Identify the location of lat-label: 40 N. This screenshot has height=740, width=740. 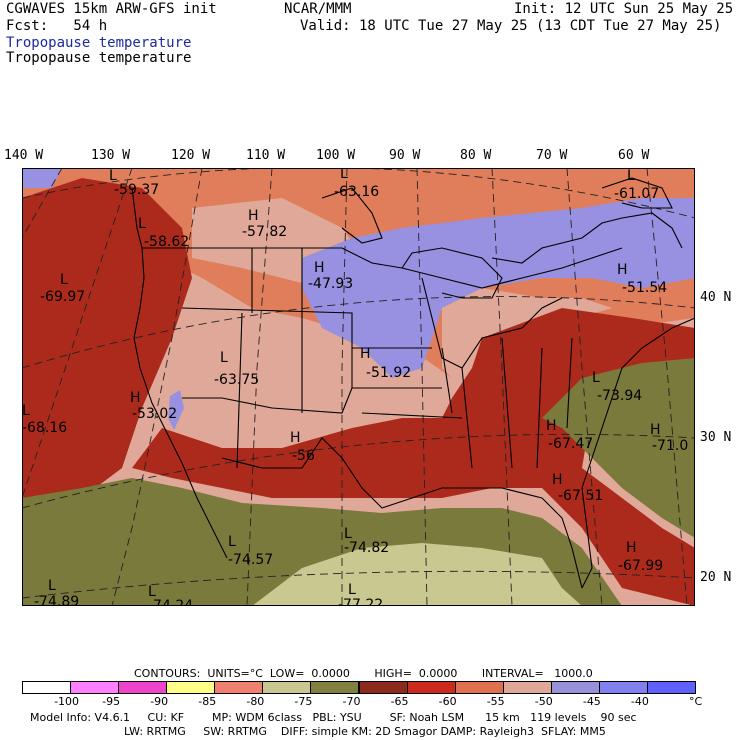
(716, 297).